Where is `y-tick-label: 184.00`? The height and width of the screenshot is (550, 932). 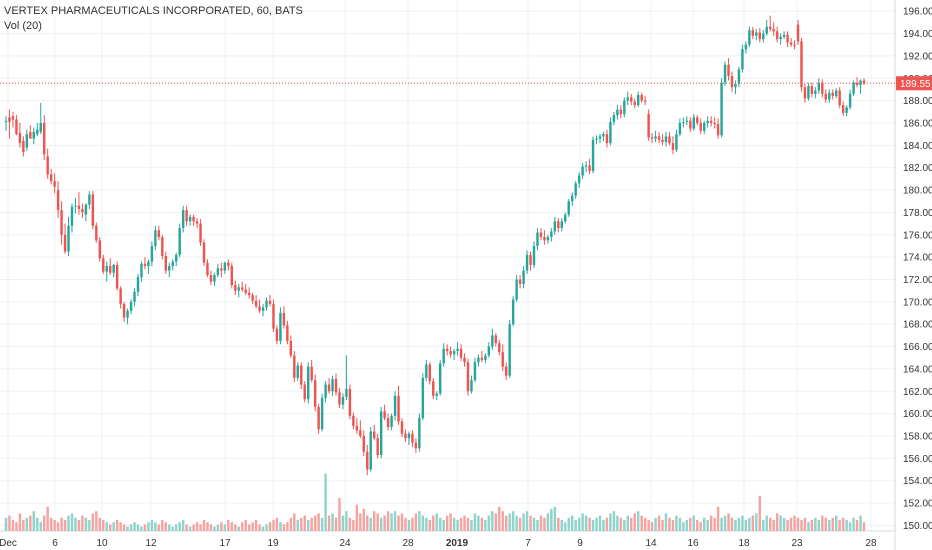 y-tick-label: 184.00 is located at coordinates (917, 146).